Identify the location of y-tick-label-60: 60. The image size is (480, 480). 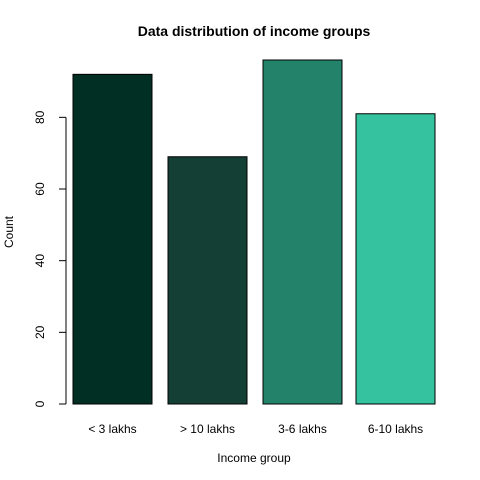
(40, 189).